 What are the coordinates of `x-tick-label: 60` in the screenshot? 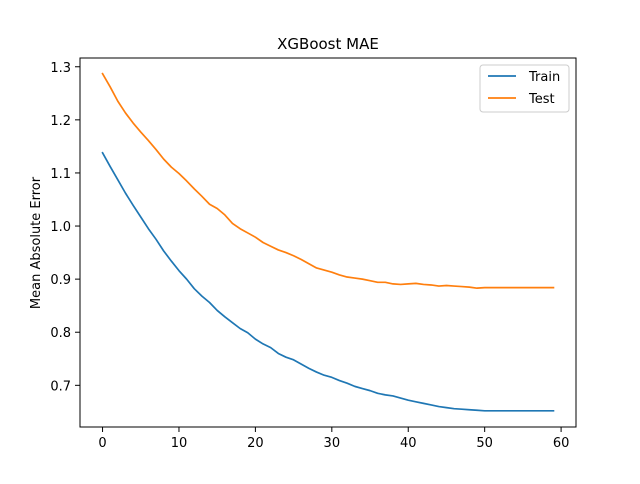 It's located at (561, 443).